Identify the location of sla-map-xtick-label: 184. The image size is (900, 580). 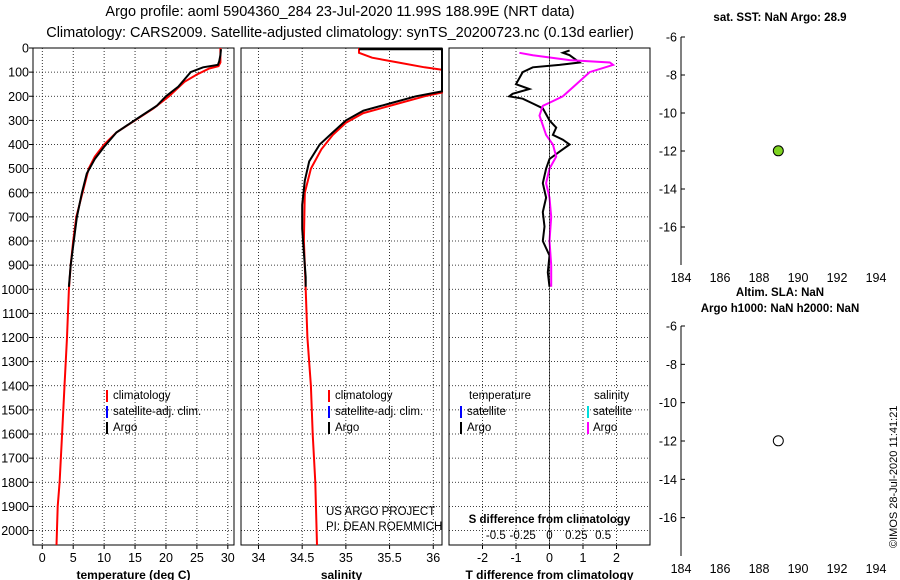
(681, 569).